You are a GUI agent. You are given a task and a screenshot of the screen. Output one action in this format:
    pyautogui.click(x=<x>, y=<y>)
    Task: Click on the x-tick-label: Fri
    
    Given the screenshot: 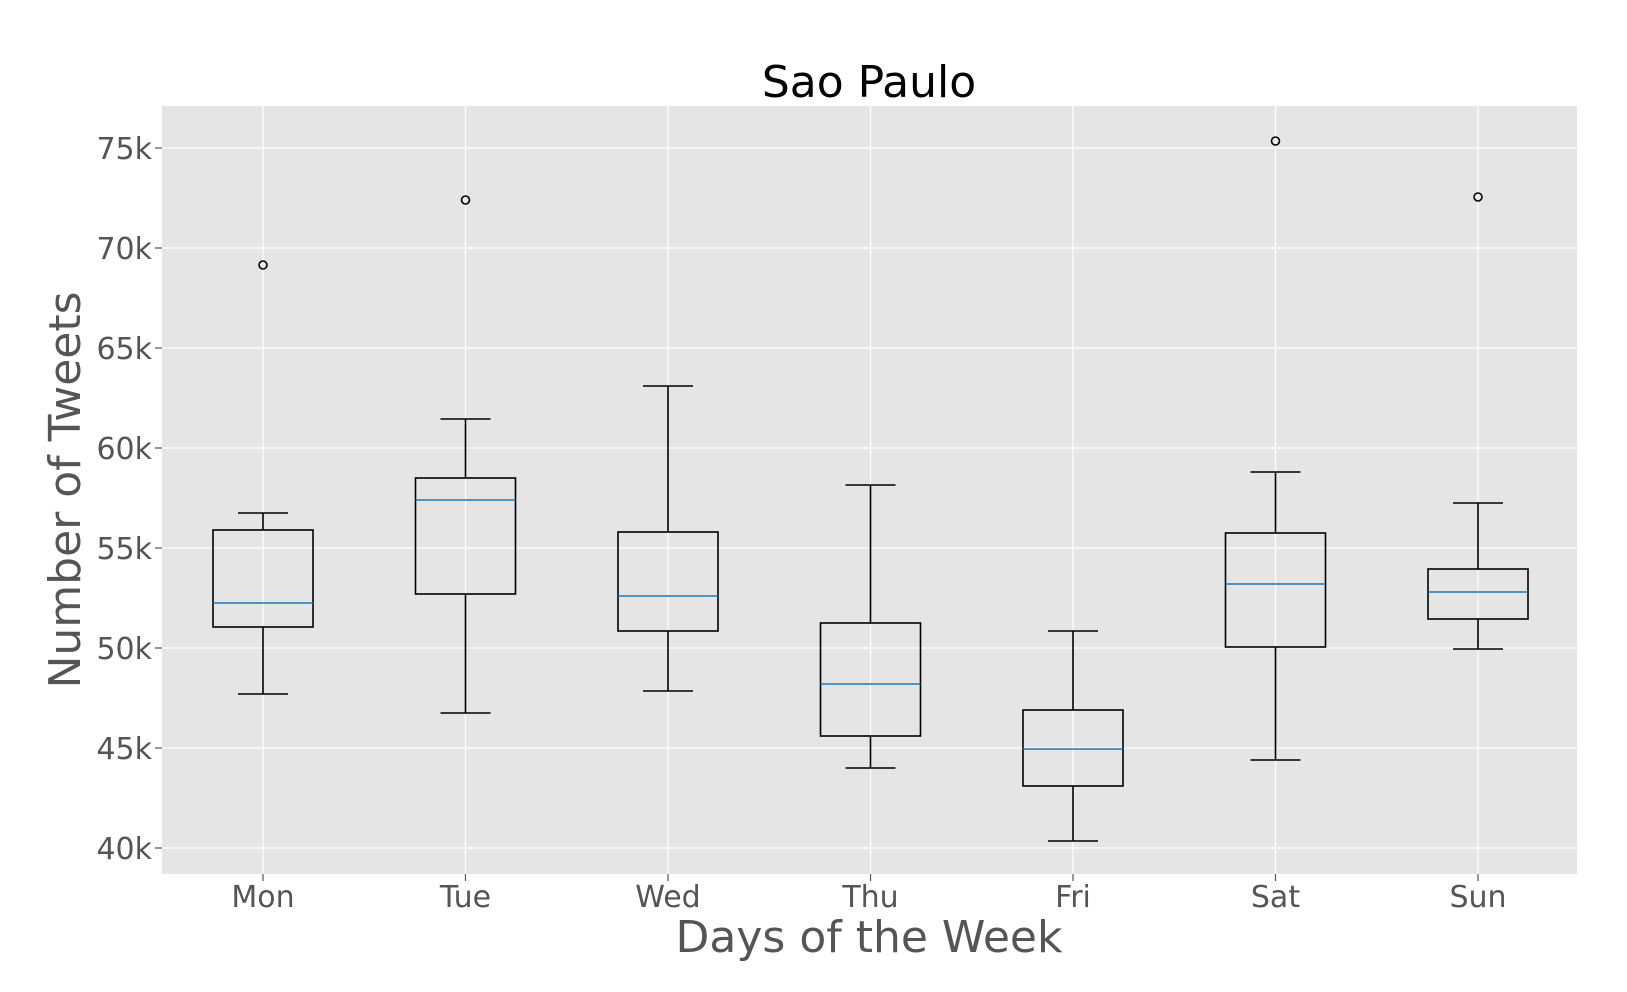 What is the action you would take?
    pyautogui.click(x=1073, y=897)
    